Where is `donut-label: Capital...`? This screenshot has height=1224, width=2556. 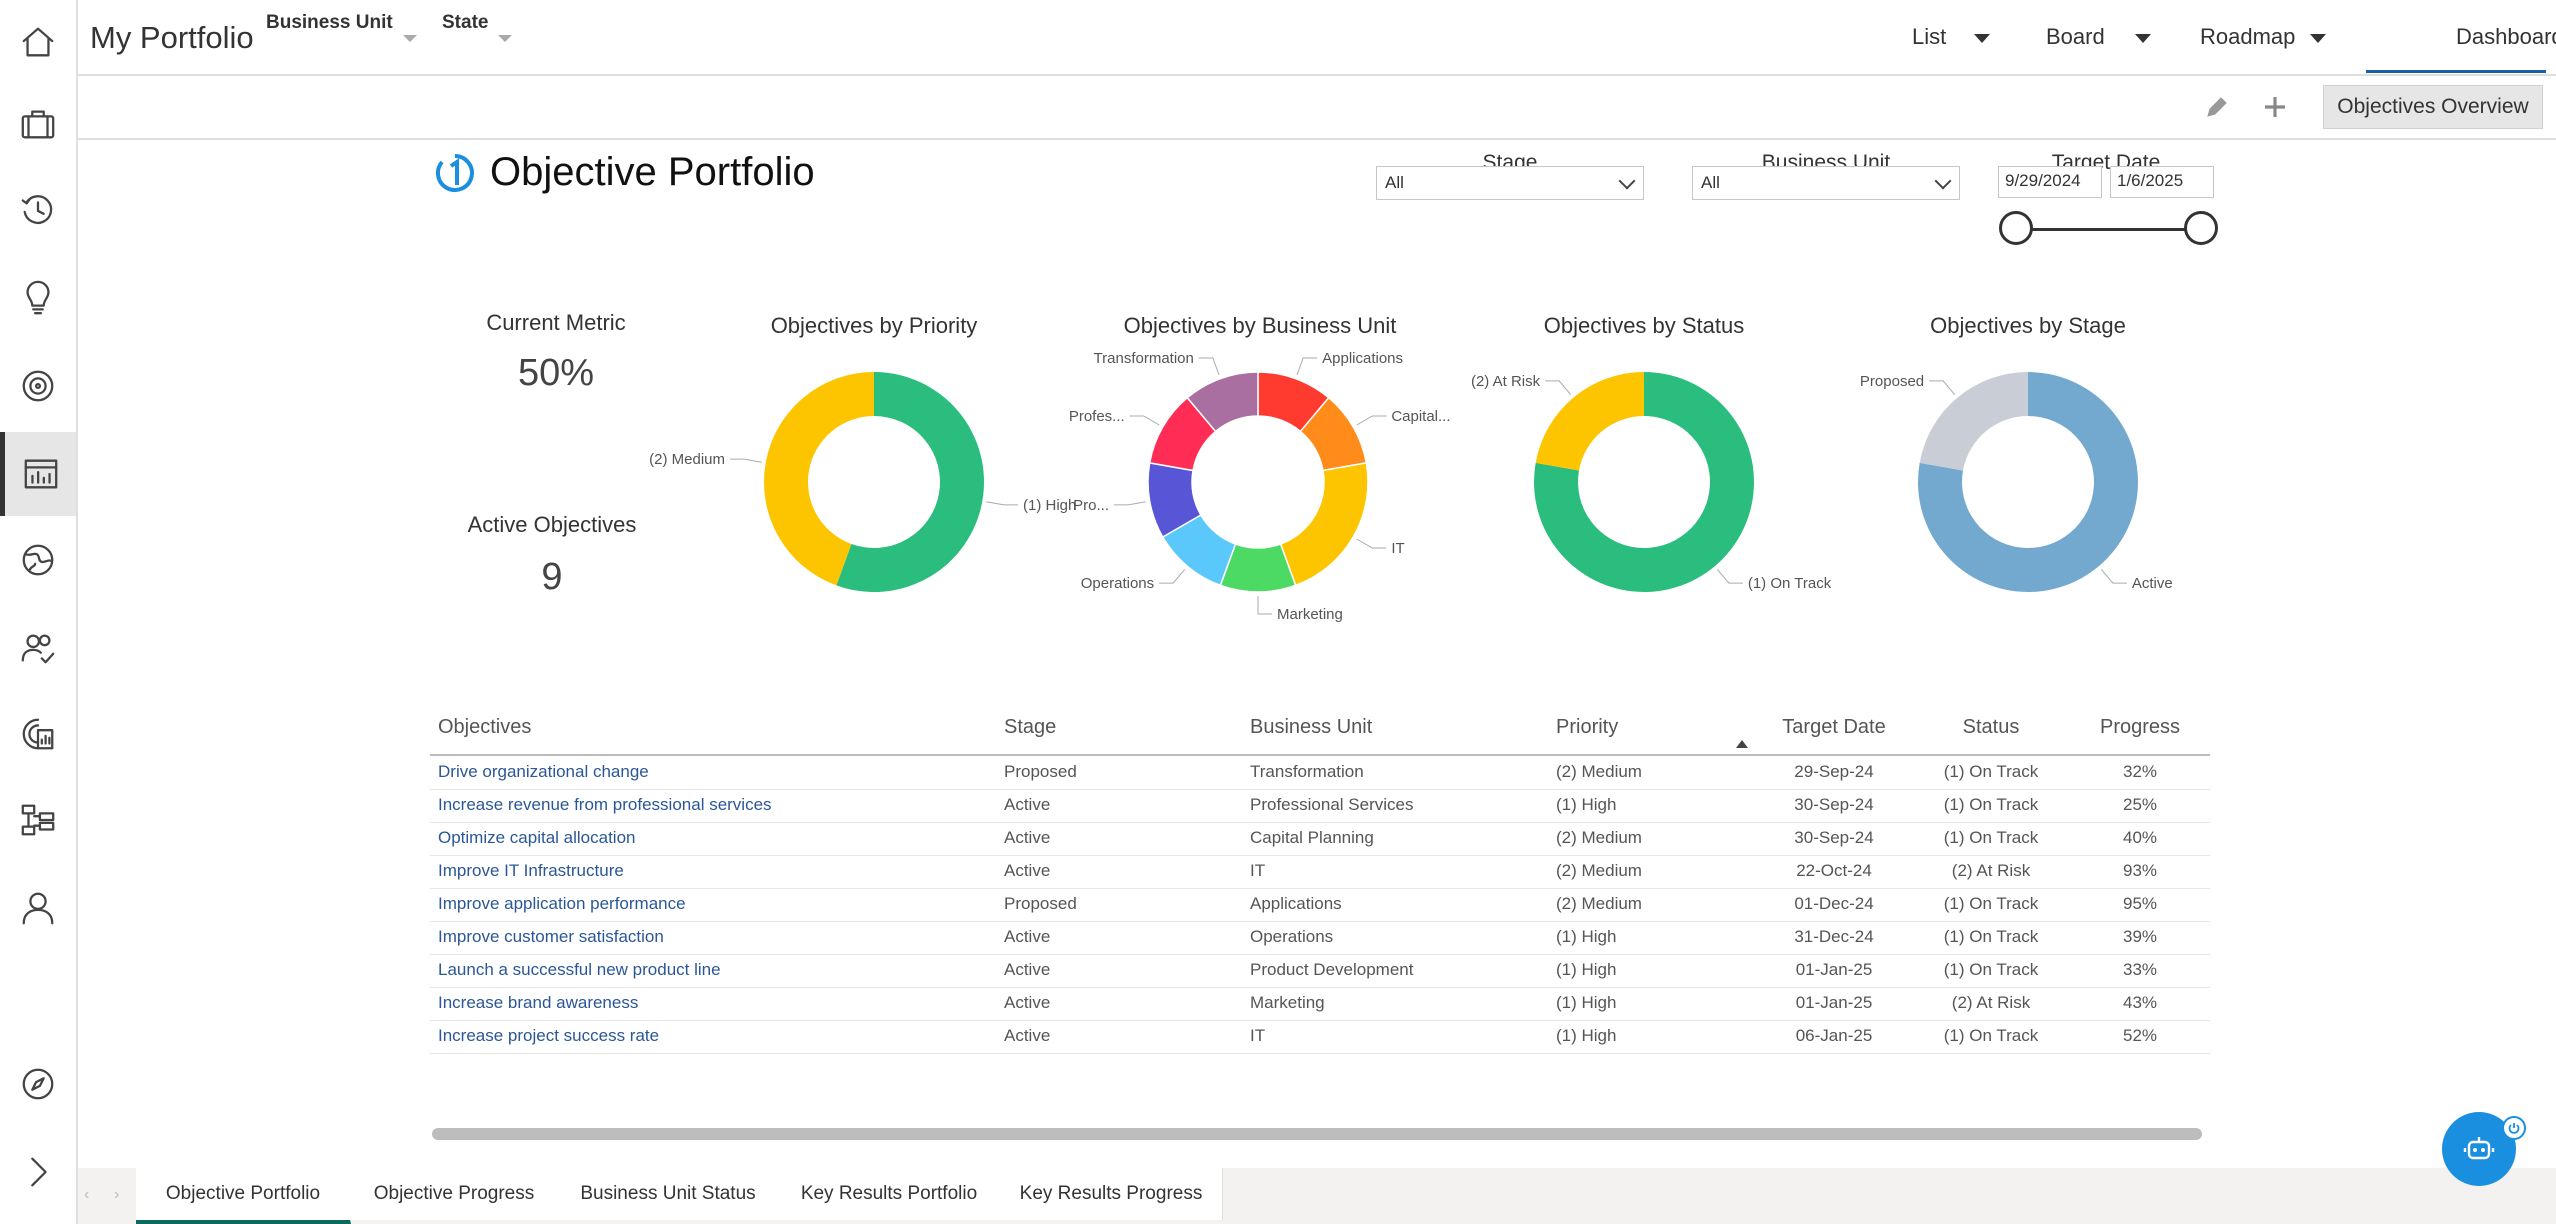 donut-label: Capital... is located at coordinates (1420, 416).